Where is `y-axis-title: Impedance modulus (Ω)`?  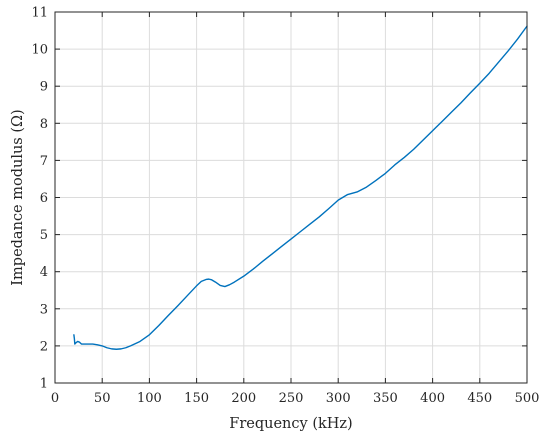 y-axis-title: Impedance modulus (Ω) is located at coordinates (18, 197).